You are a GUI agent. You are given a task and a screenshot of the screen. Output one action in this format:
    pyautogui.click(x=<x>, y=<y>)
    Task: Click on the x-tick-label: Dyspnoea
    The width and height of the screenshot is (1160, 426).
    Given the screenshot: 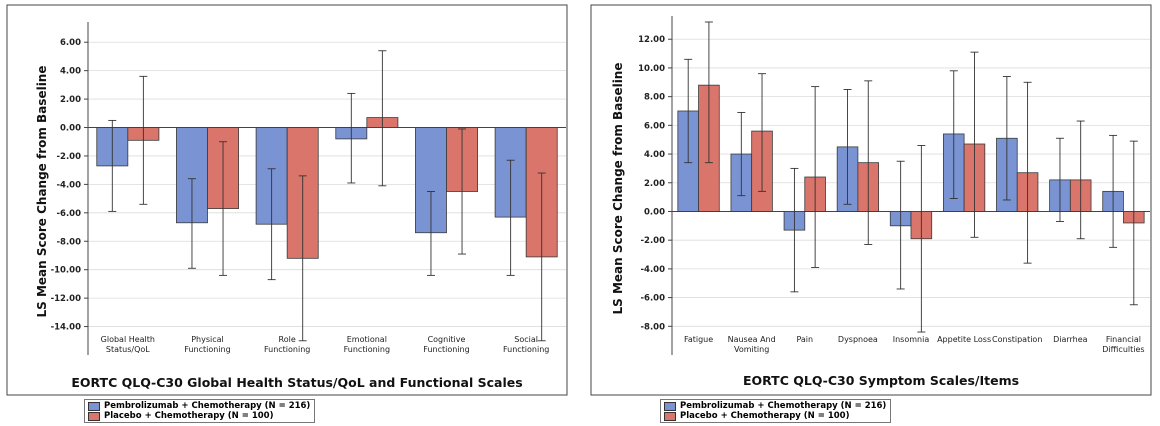 What is the action you would take?
    pyautogui.click(x=858, y=339)
    